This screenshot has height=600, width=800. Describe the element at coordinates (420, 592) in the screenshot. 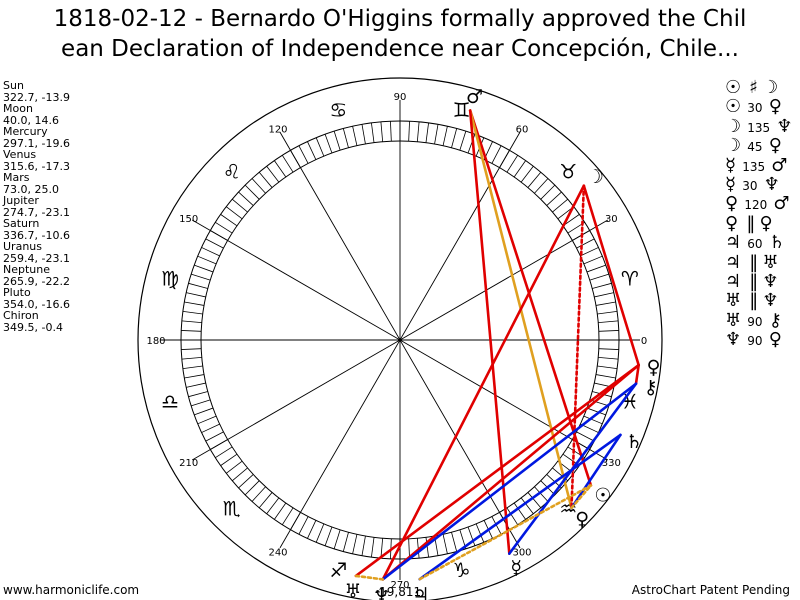

I see `planet-glyph-icon: ♃` at that location.